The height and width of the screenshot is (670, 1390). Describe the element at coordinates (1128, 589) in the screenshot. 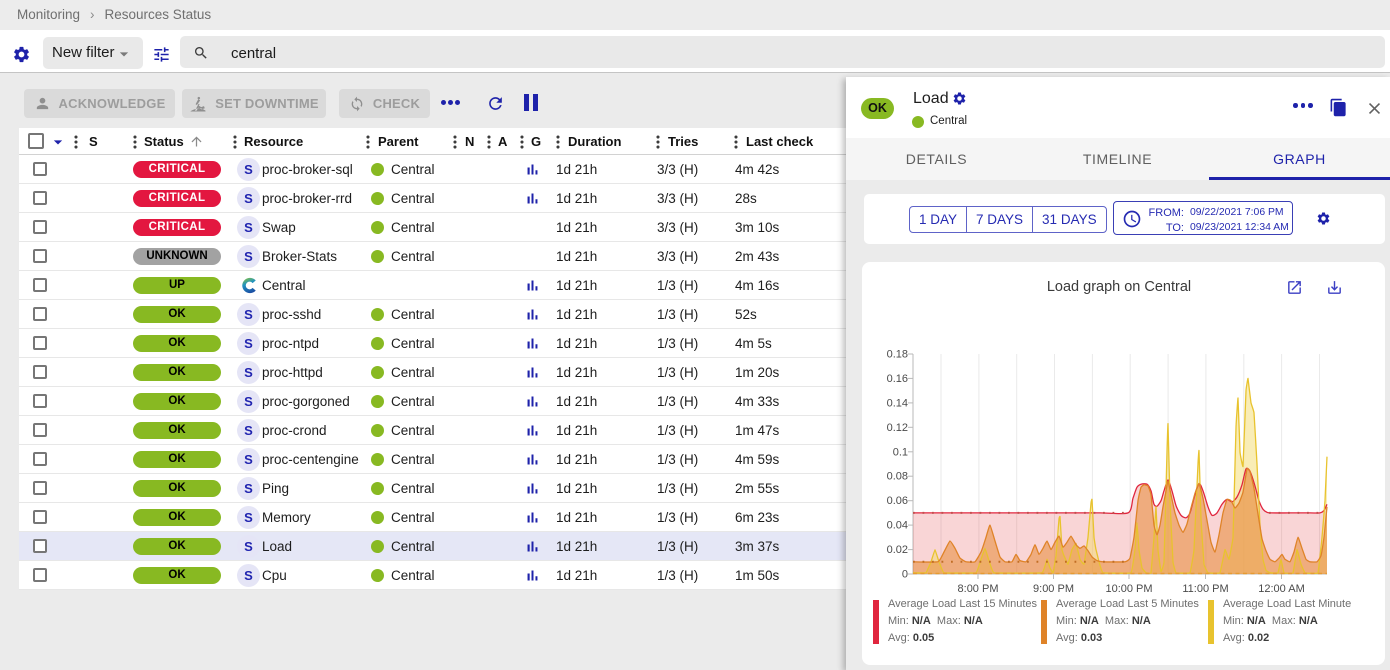

I see `svg-text: 10:00 PM` at that location.